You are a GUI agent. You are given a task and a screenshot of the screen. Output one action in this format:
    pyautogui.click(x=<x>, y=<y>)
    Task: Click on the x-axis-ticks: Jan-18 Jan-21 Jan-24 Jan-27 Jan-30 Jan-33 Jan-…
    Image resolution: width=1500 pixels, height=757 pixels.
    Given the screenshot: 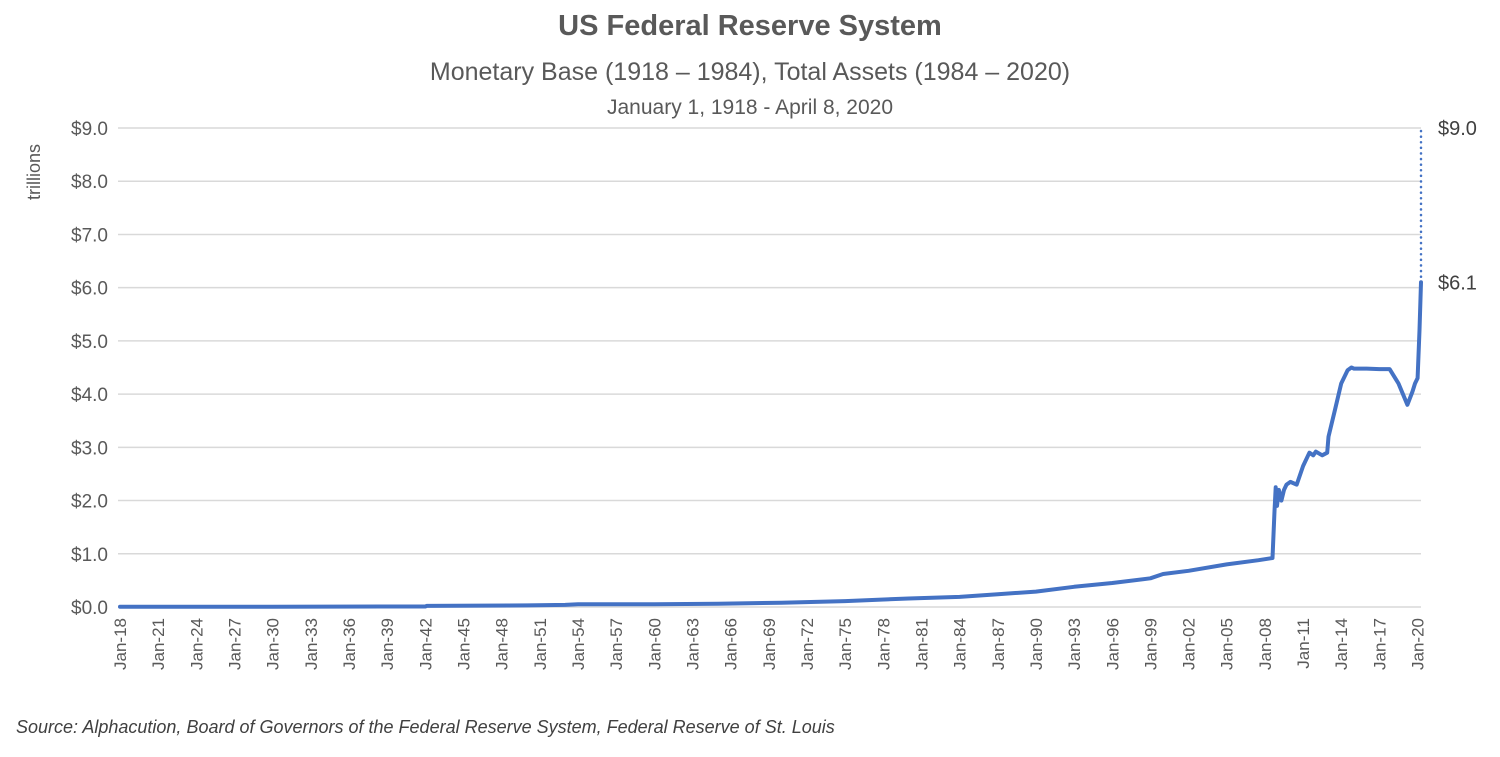 What is the action you would take?
    pyautogui.click(x=769, y=644)
    